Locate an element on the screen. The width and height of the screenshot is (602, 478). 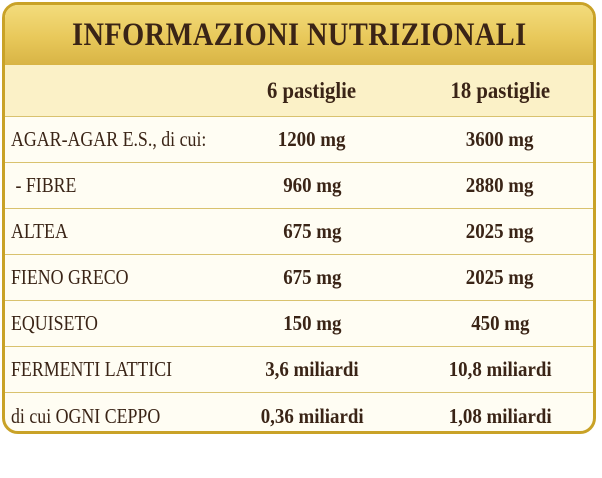
table-header-row: 6 pastiglie 18 pastiglie is located at coordinates (299, 91).